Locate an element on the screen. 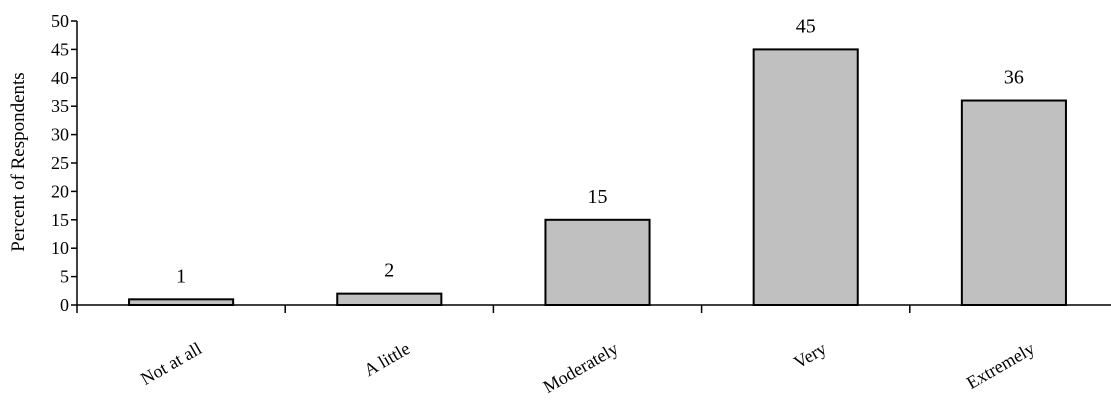  y-tick-label: 40 is located at coordinates (60, 78).